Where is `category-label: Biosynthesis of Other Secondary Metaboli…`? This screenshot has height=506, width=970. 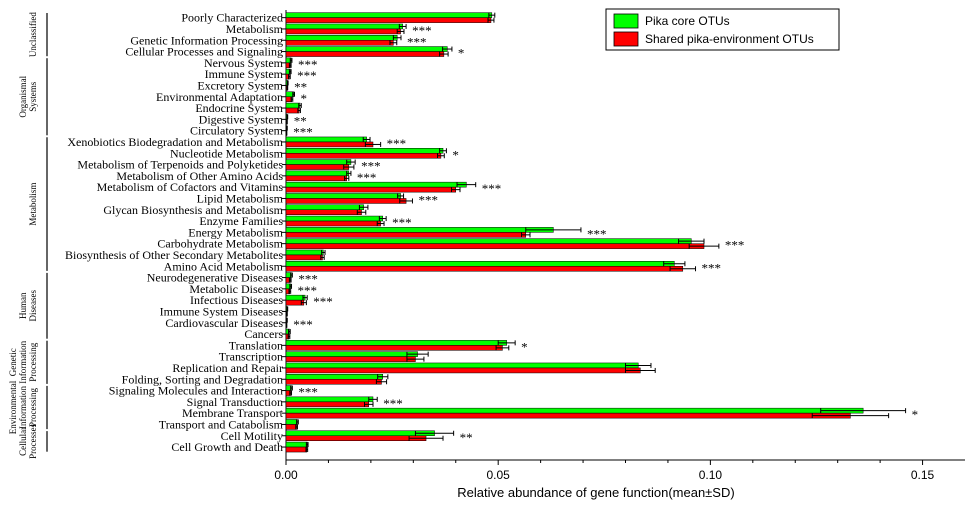
category-label: Biosynthesis of Other Secondary Metaboli… is located at coordinates (174, 255).